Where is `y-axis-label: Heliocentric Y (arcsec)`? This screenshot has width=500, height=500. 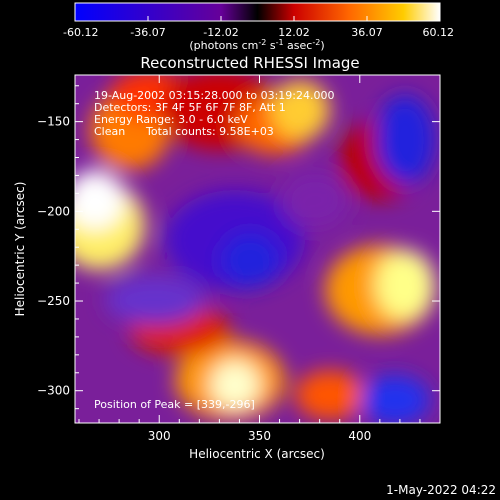 y-axis-label: Heliocentric Y (arcsec) is located at coordinates (20, 249).